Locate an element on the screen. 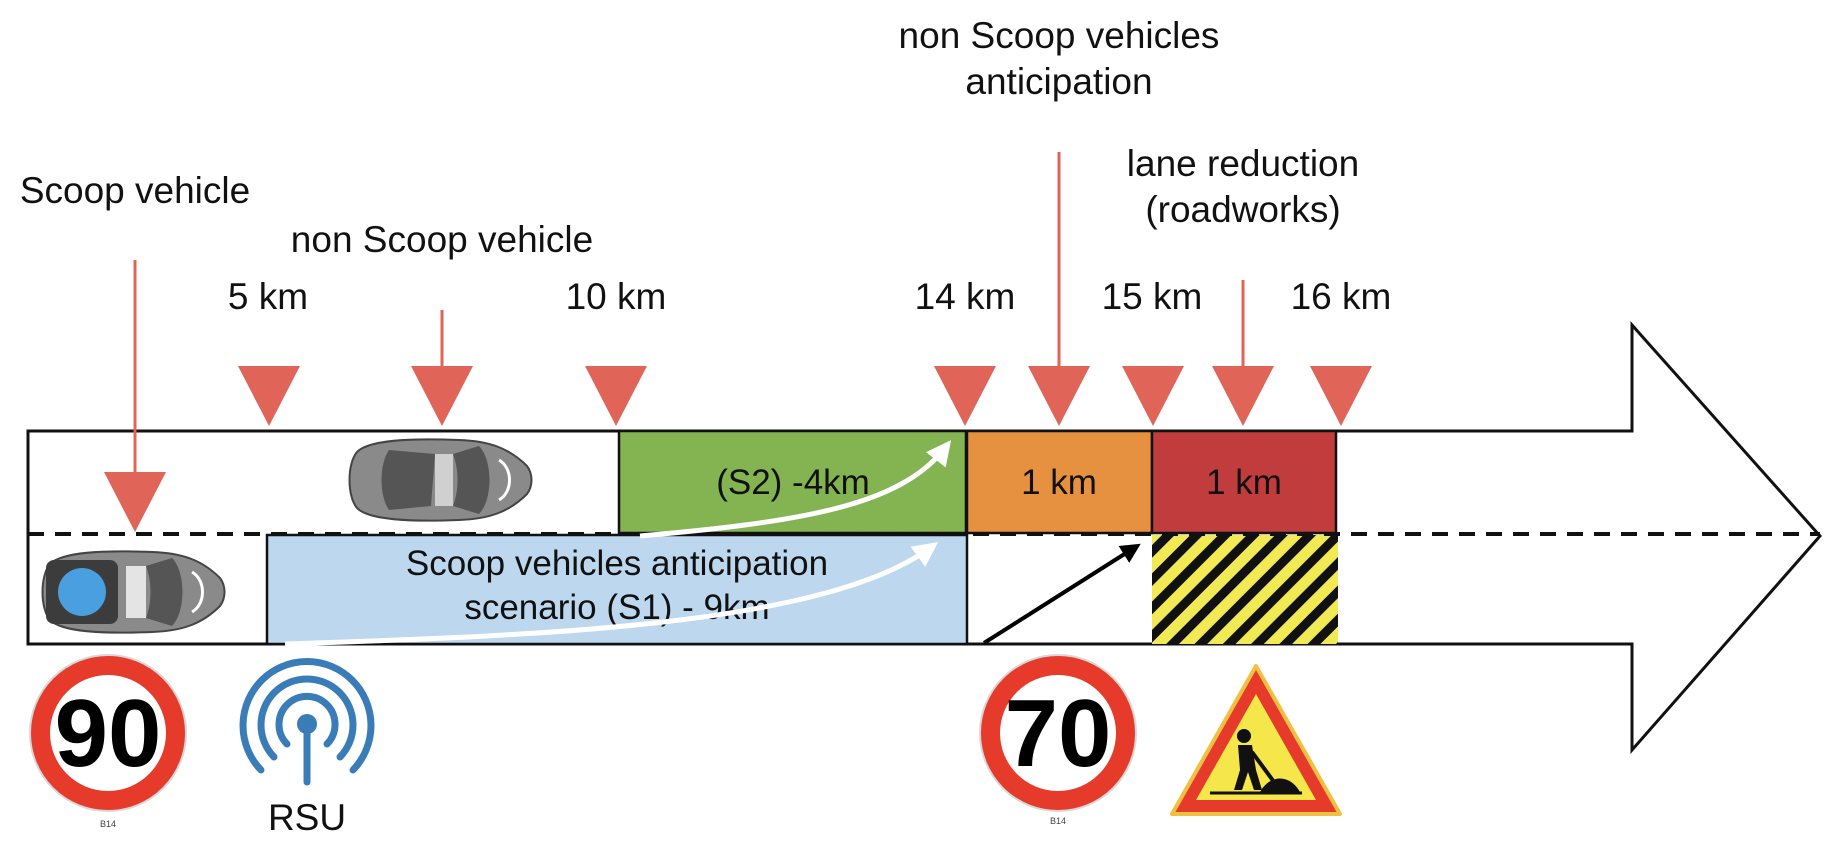 Image resolution: width=1834 pixels, height=858 pixels. km-label-15: 15 km is located at coordinates (1152, 296).